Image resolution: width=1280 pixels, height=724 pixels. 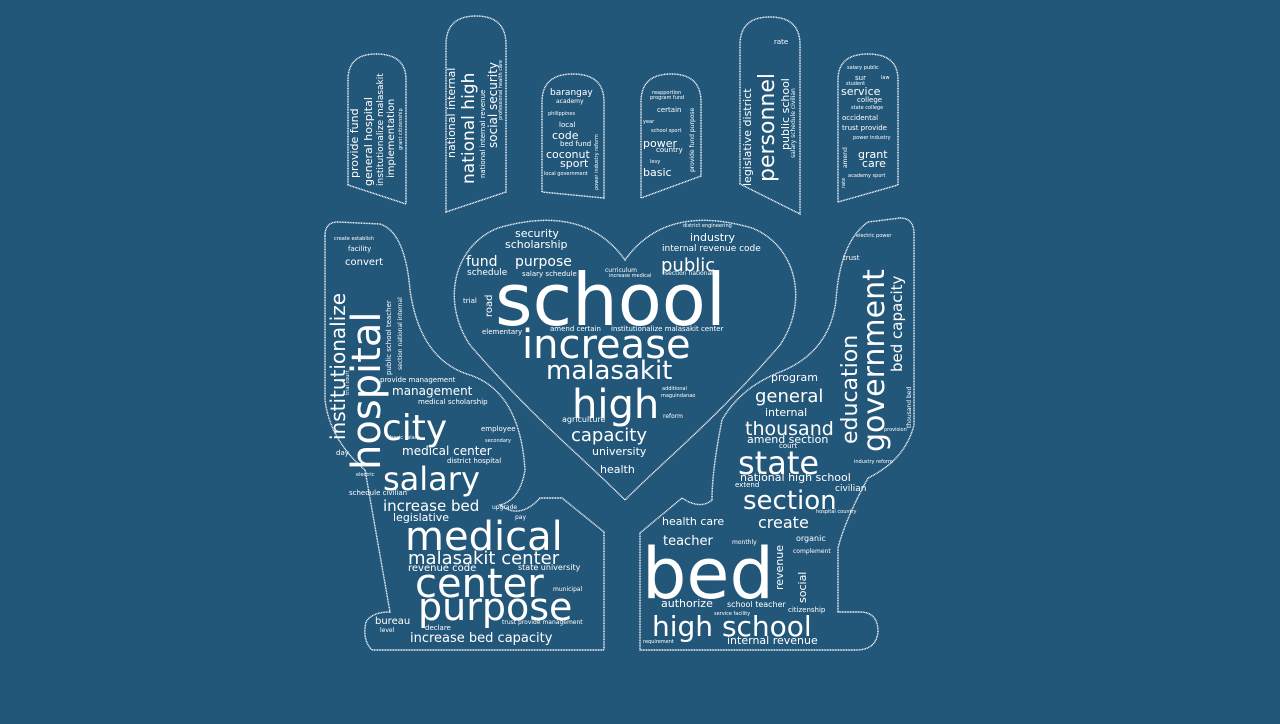 I want to click on word-salary-schedule: salary schedule, so click(x=549, y=274).